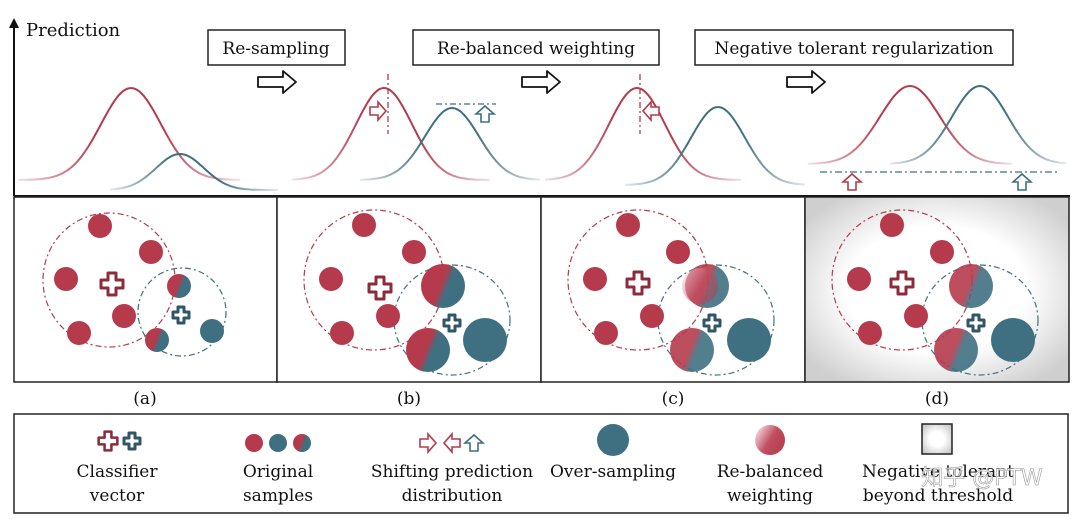  Describe the element at coordinates (935, 292) in the screenshot. I see `panel-d-content` at that location.